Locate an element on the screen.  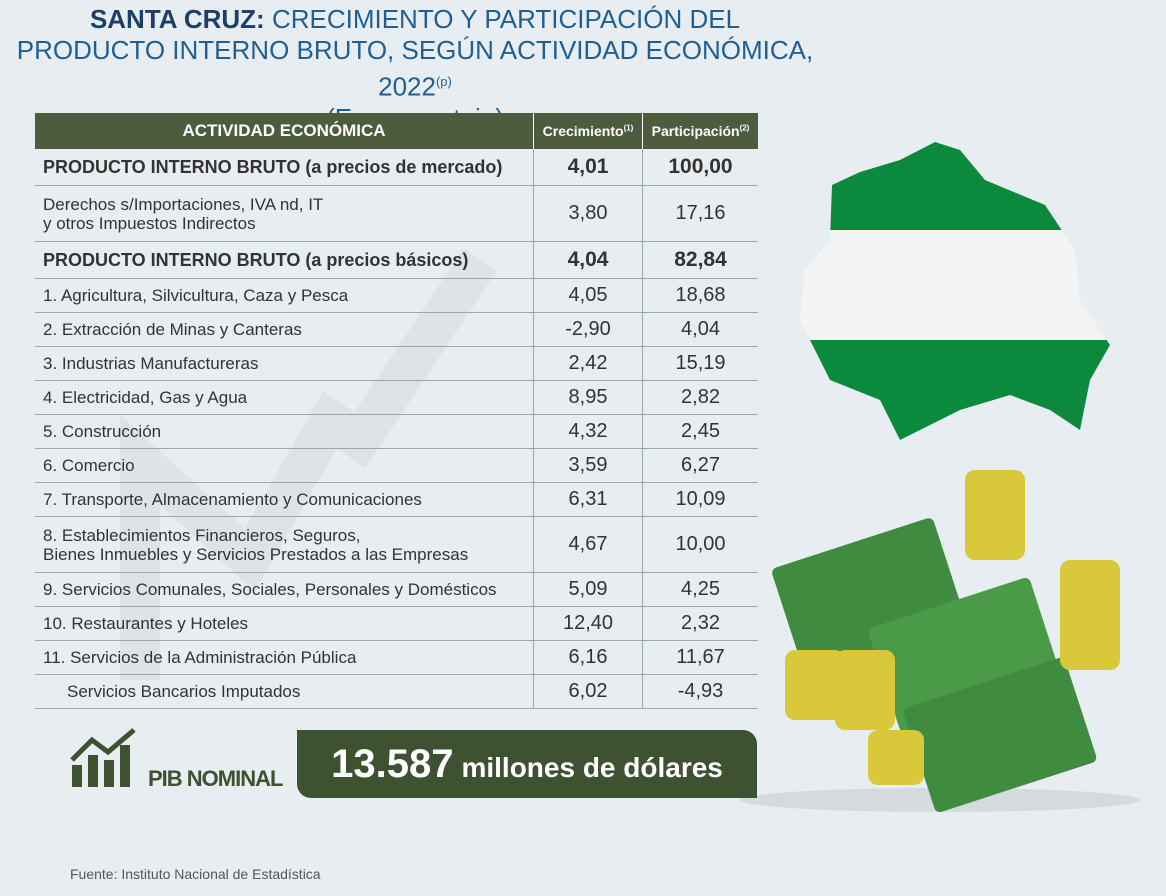
value-cell: -2,90 is located at coordinates (588, 329).